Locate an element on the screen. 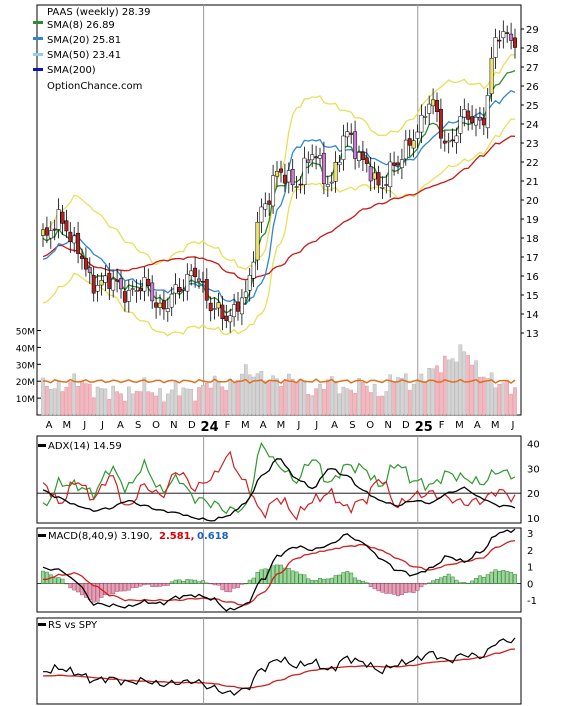 This screenshot has width=566, height=706. price-tick-label: 29 is located at coordinates (532, 30).